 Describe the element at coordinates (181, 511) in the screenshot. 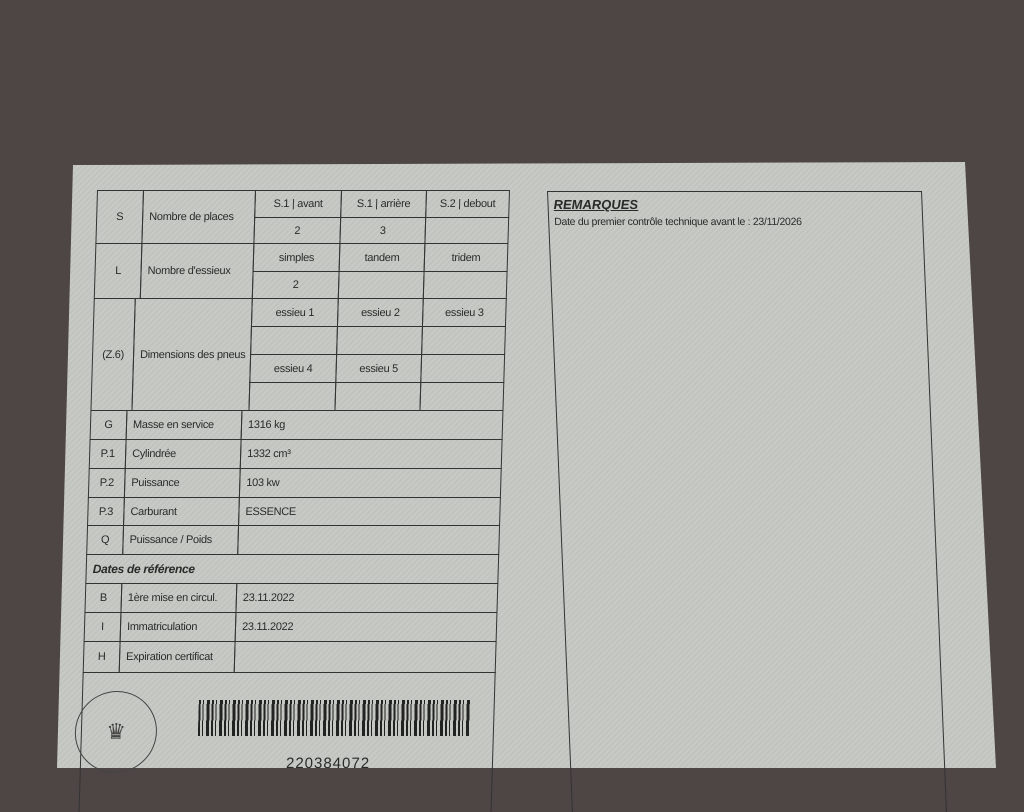

I see `label-fuel: Carburant` at that location.